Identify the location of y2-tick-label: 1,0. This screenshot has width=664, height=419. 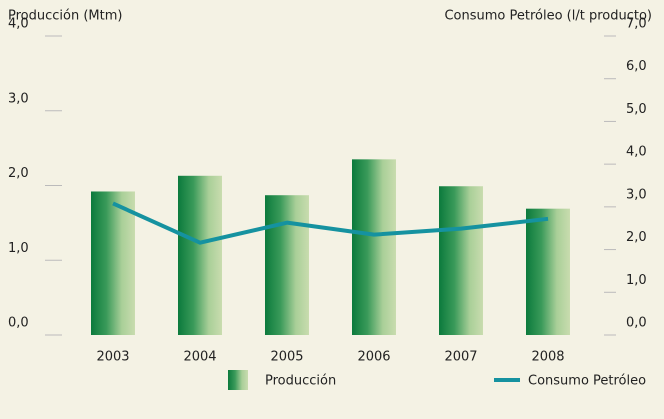
(636, 280).